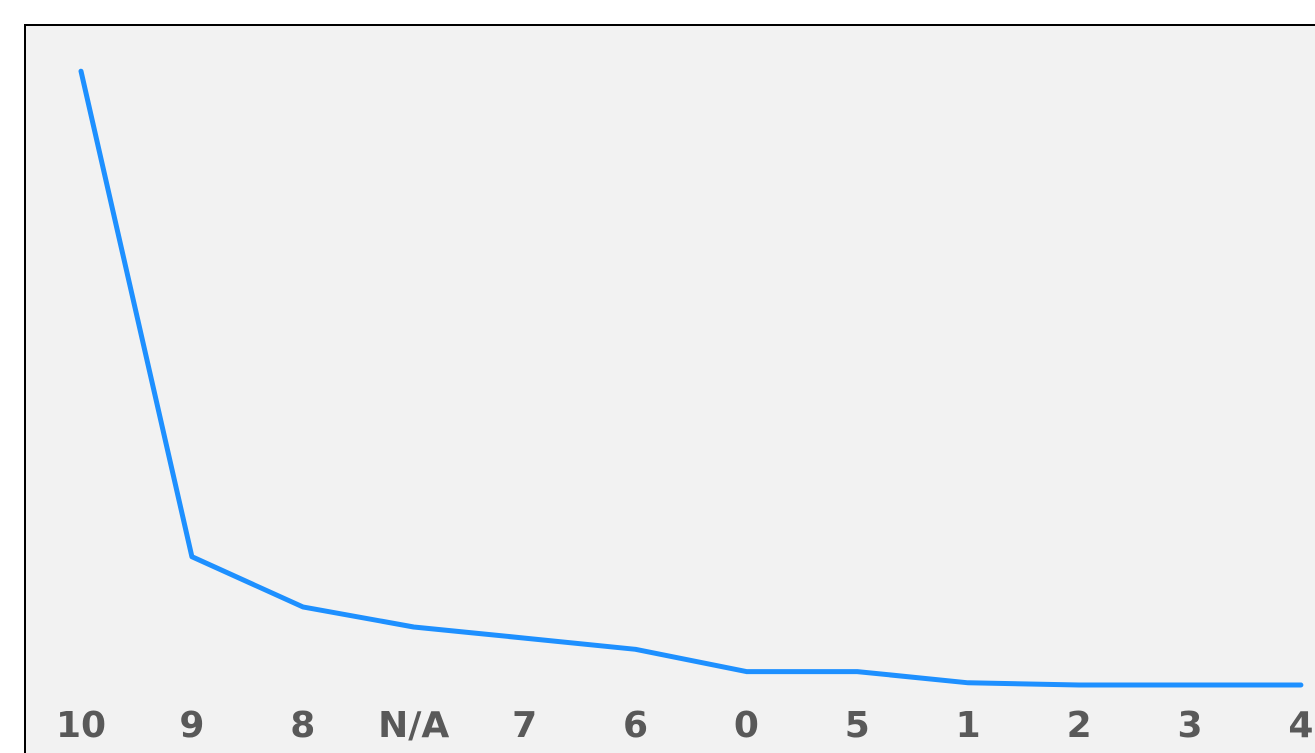 This screenshot has height=753, width=1315. I want to click on x-tick-label: 10, so click(81, 725).